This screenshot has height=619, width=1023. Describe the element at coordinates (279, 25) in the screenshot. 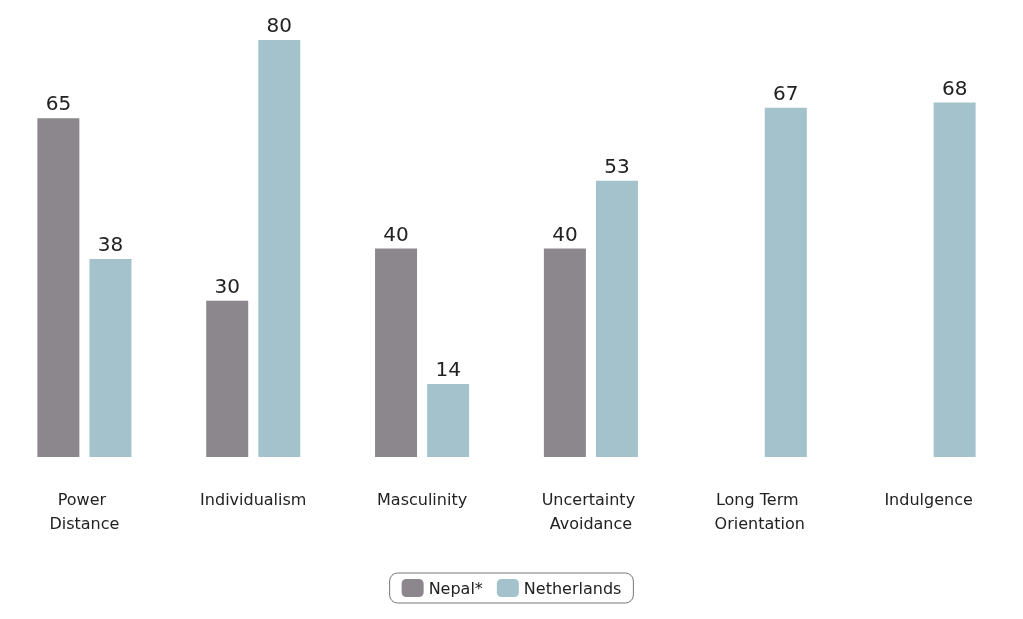

I see `data-label: 80` at that location.